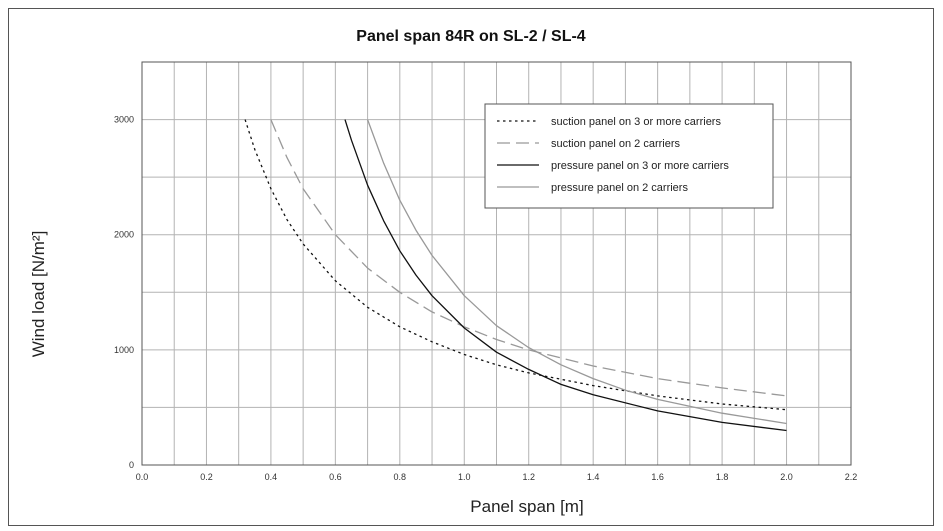 The image size is (943, 531). I want to click on legend-label: pressure panel on 2 carriers, so click(619, 188).